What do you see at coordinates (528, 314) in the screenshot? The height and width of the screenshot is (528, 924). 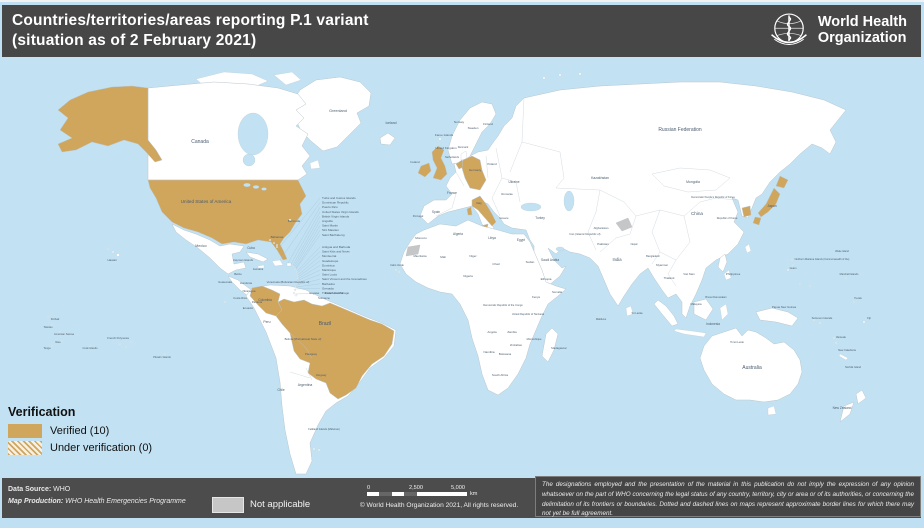 I see `svg-text: United Republic of Tanzania` at bounding box center [528, 314].